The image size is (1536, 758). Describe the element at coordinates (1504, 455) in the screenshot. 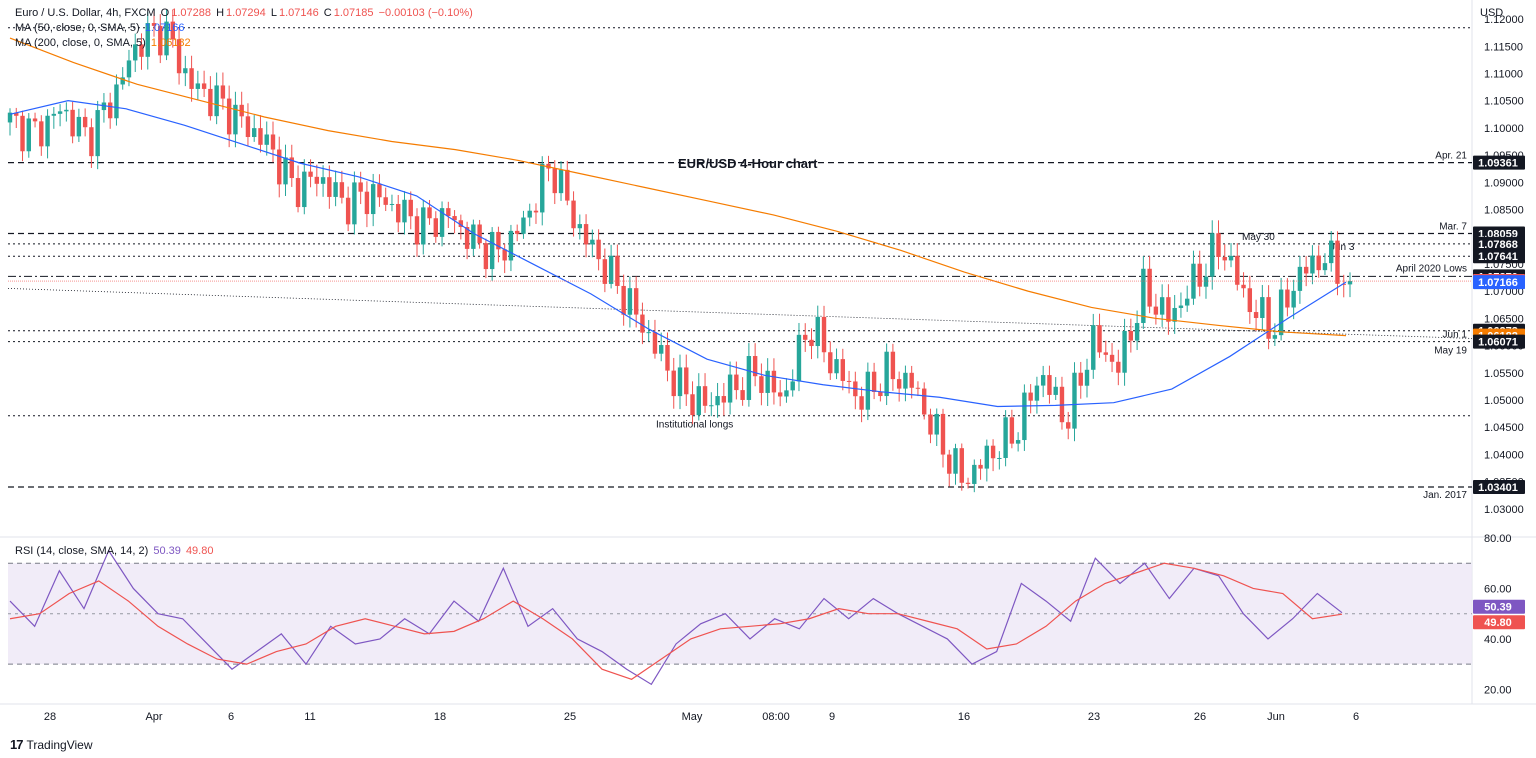

I see `price-tick-label: 1.04000` at that location.